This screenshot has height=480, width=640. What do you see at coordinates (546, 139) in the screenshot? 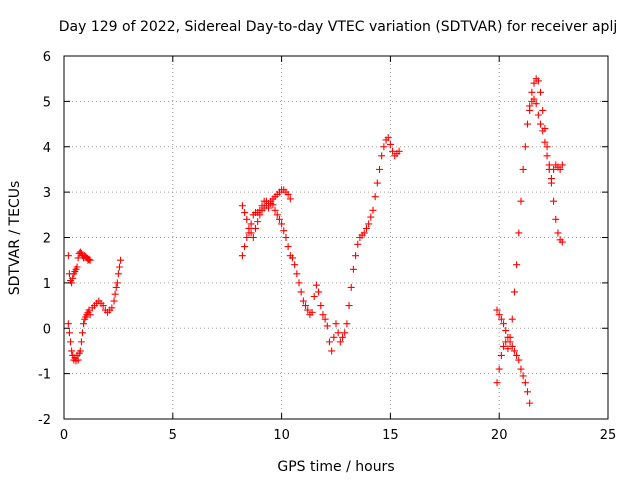
I see `series-arc-3c` at bounding box center [546, 139].